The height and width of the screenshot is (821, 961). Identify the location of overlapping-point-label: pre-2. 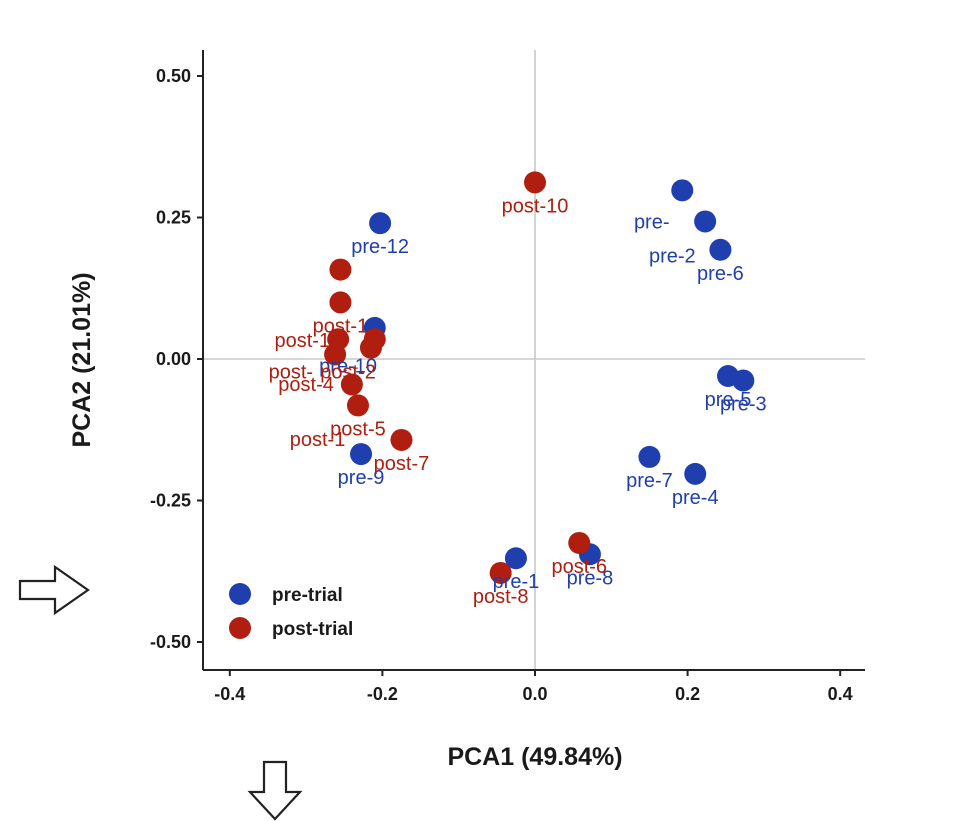
(672, 256).